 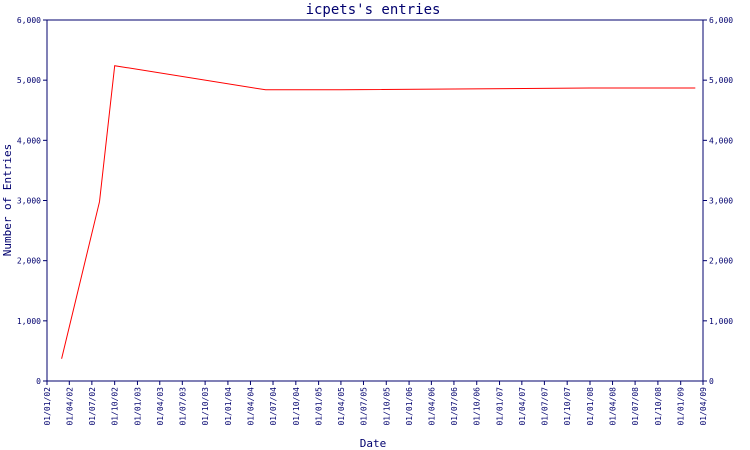 I want to click on x-tick-label: 01/10/05, so click(x=386, y=406).